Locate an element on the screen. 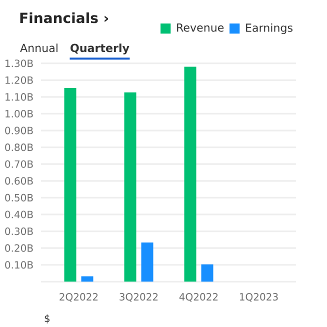 The image size is (327, 327). y-tick-label: 1.10B is located at coordinates (19, 97).